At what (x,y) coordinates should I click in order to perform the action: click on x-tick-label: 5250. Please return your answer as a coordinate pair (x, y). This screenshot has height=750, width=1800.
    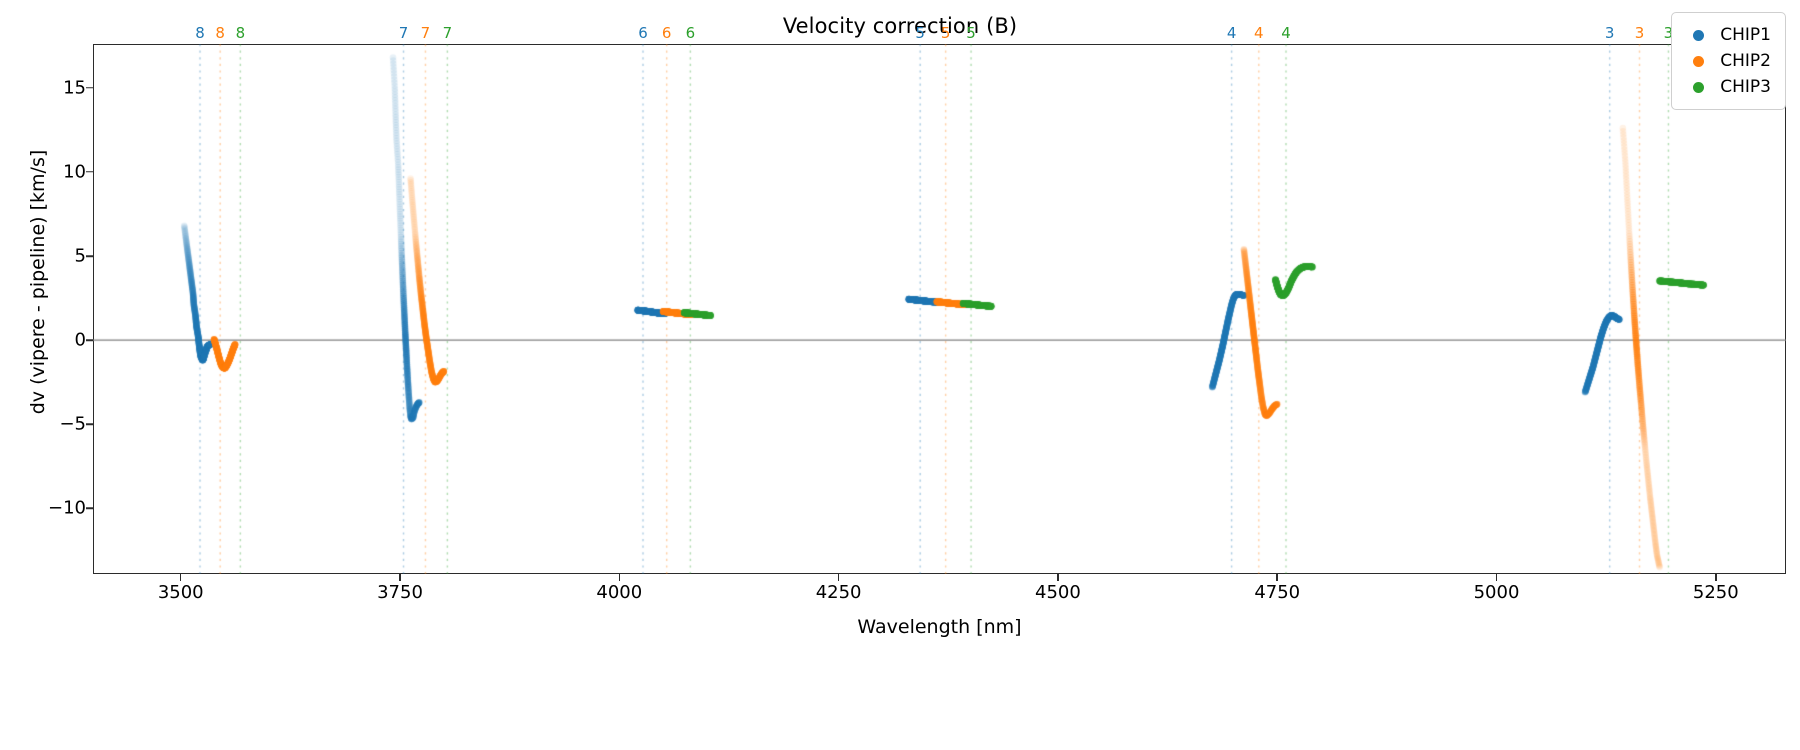
    Looking at the image, I should click on (1715, 592).